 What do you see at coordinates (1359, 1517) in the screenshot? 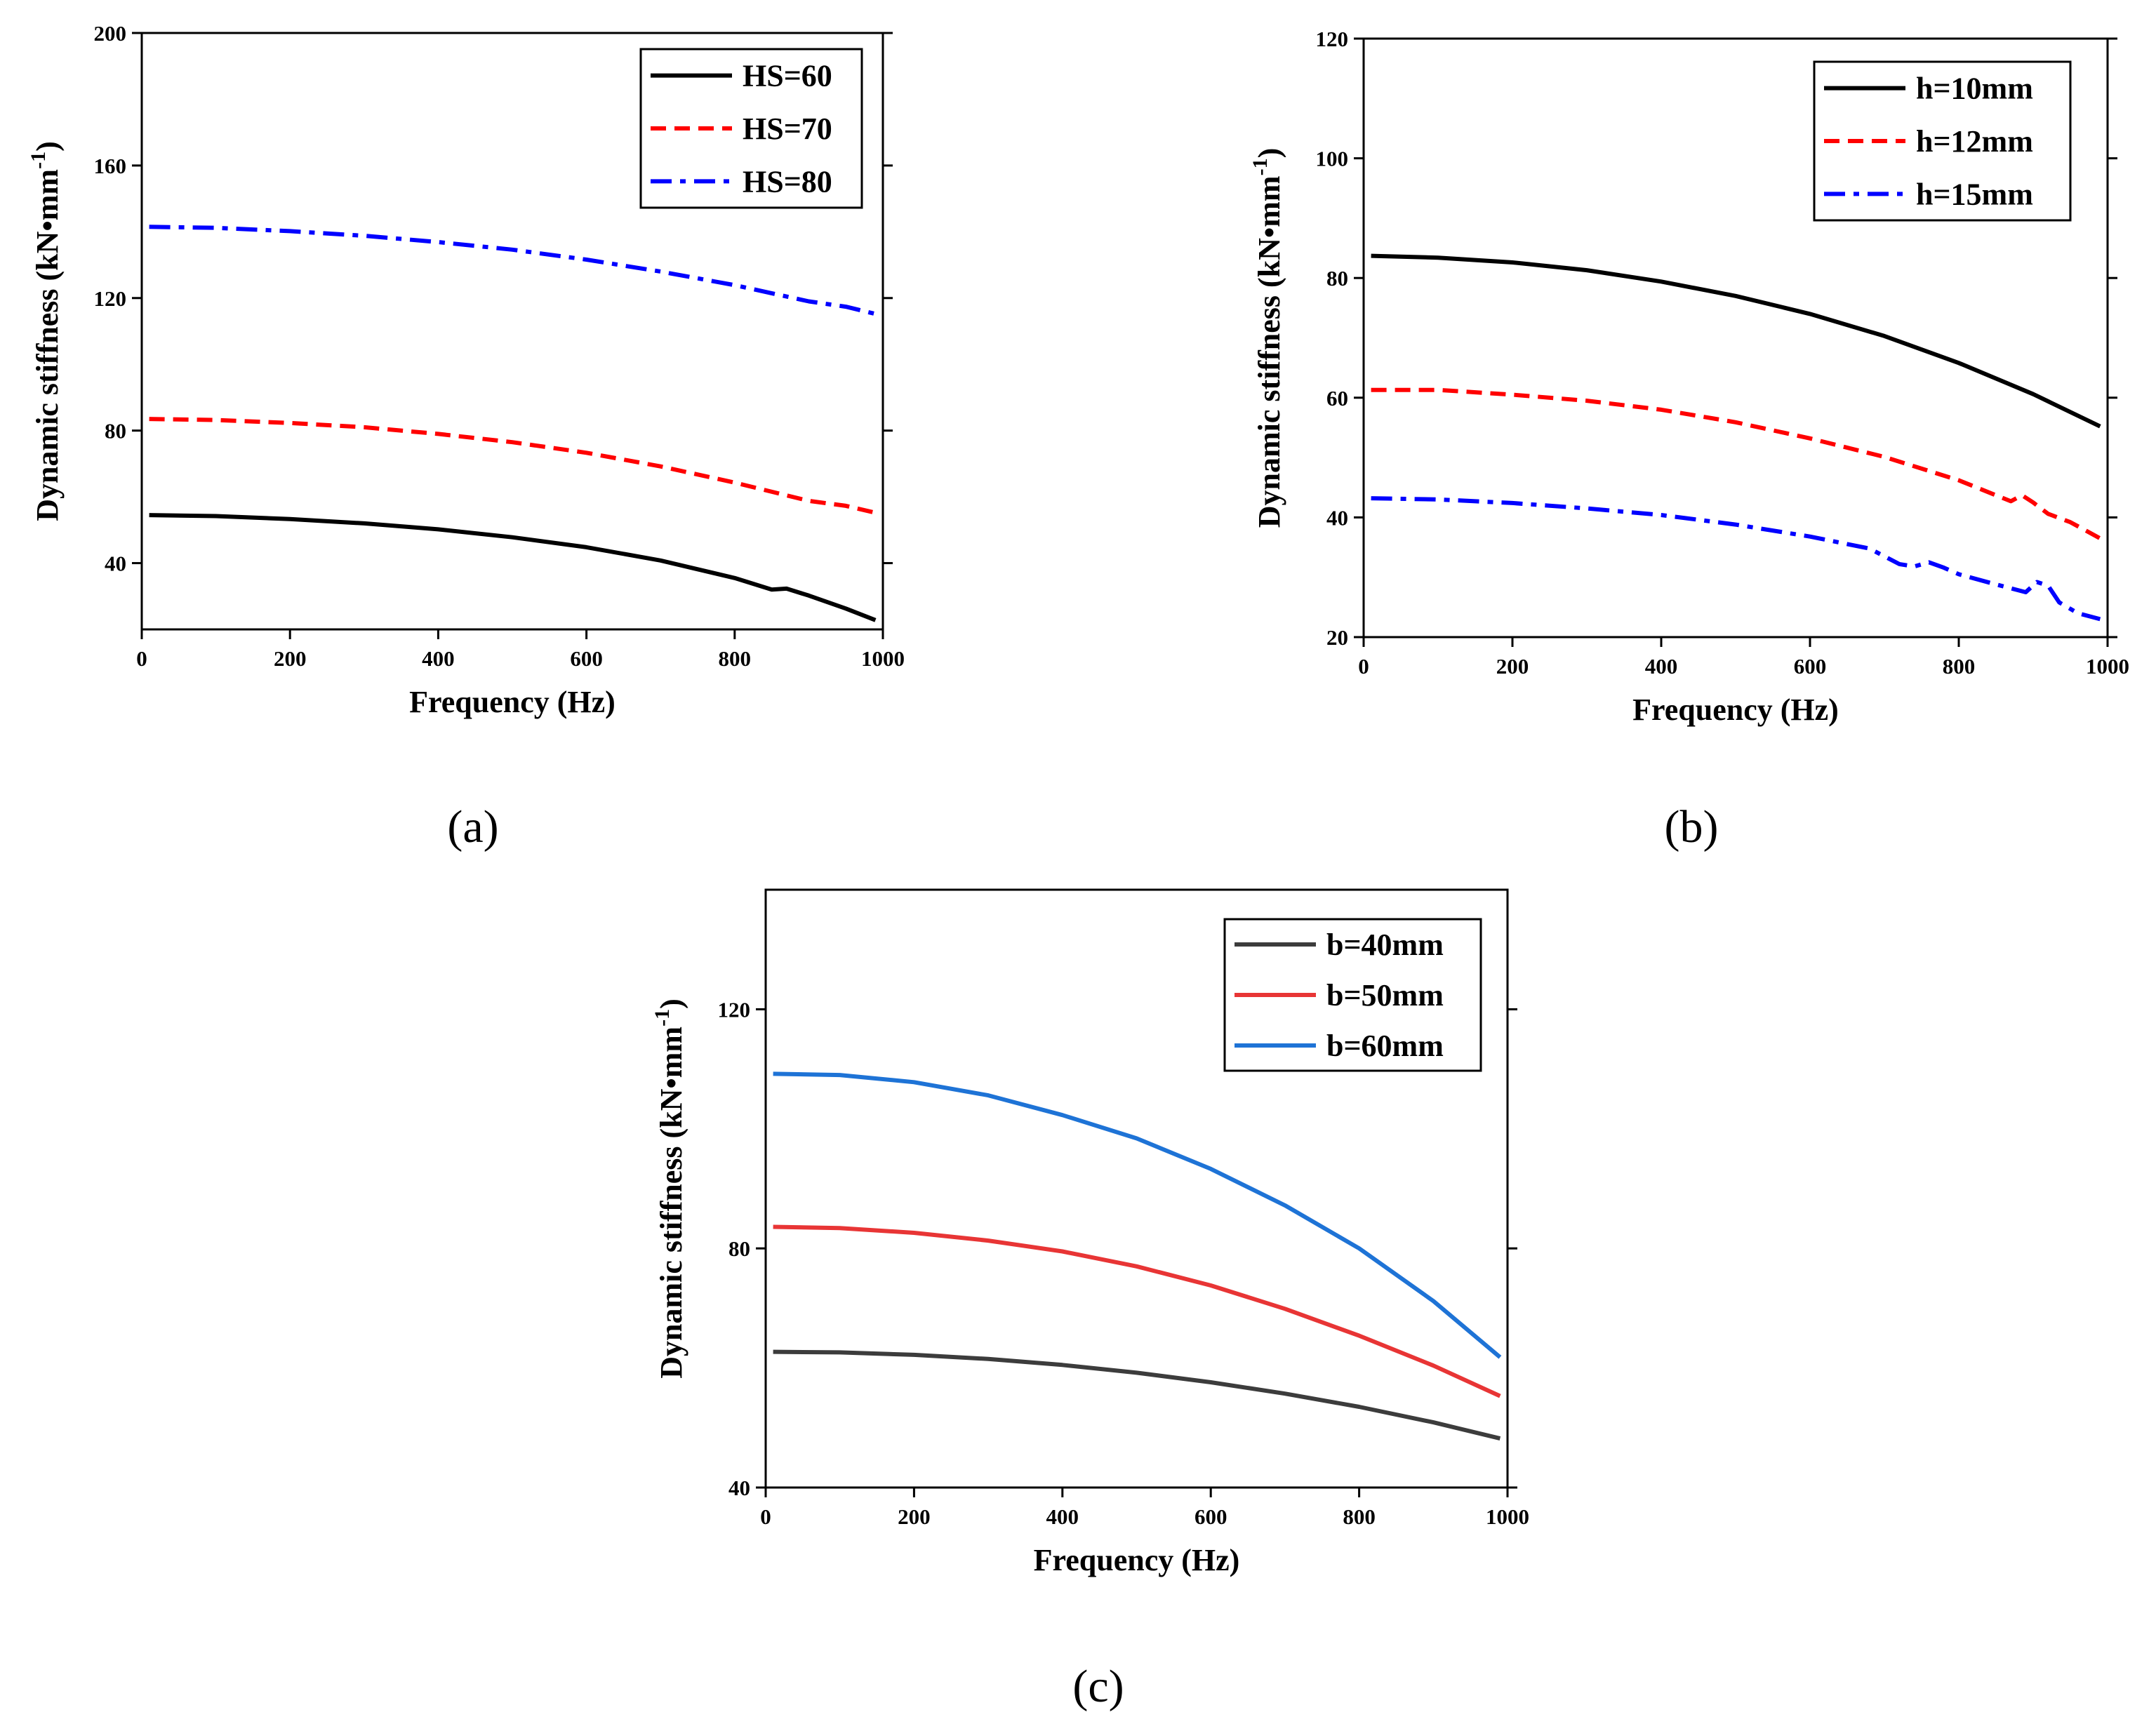
I see `chart-c-x-tick-label: 800` at bounding box center [1359, 1517].